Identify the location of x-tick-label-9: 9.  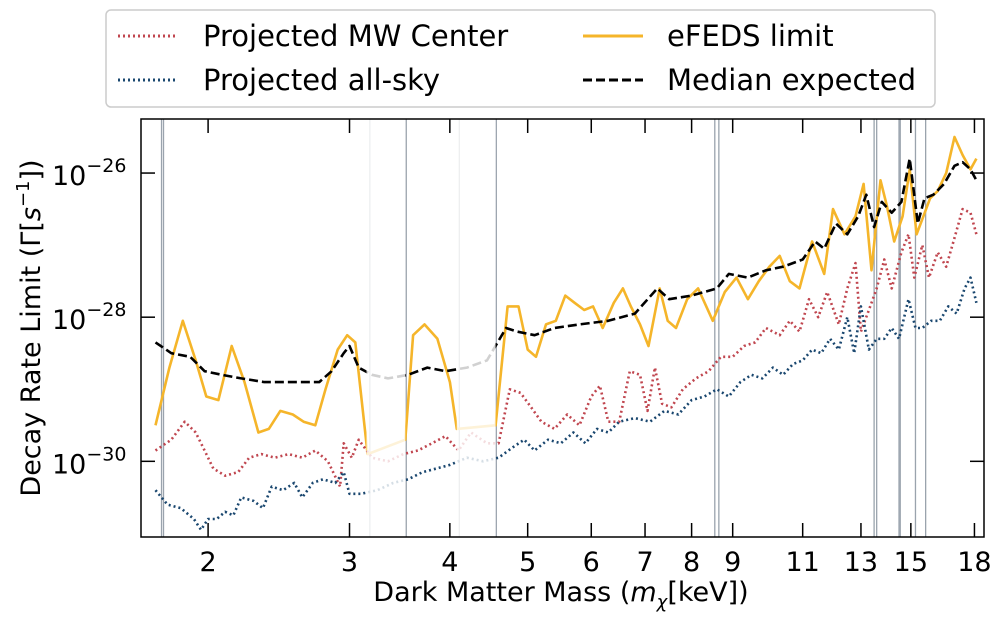
(732, 562).